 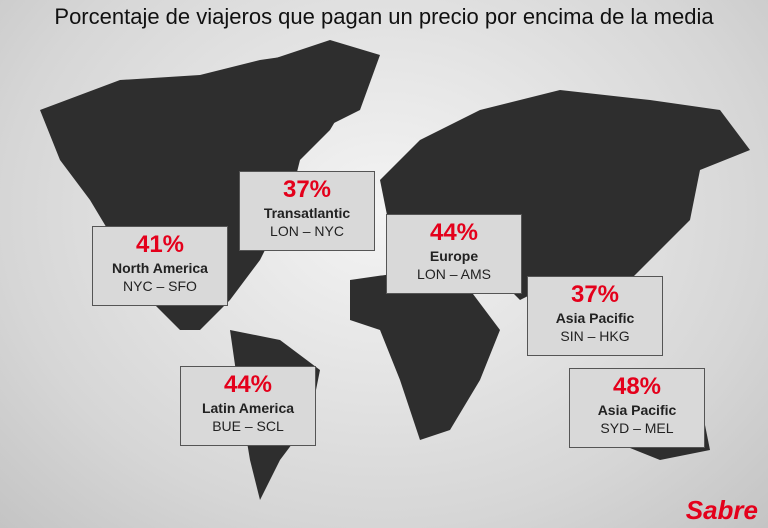 What do you see at coordinates (160, 286) in the screenshot?
I see `callout-route: NYC – SFO` at bounding box center [160, 286].